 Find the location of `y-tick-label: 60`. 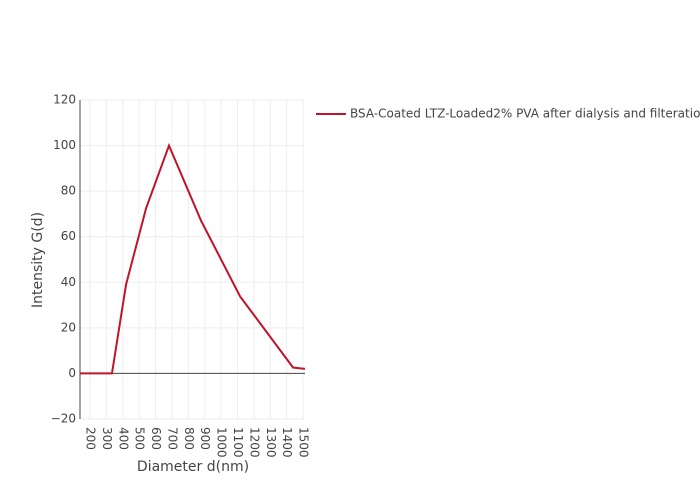

y-tick-label: 60 is located at coordinates (68, 236).